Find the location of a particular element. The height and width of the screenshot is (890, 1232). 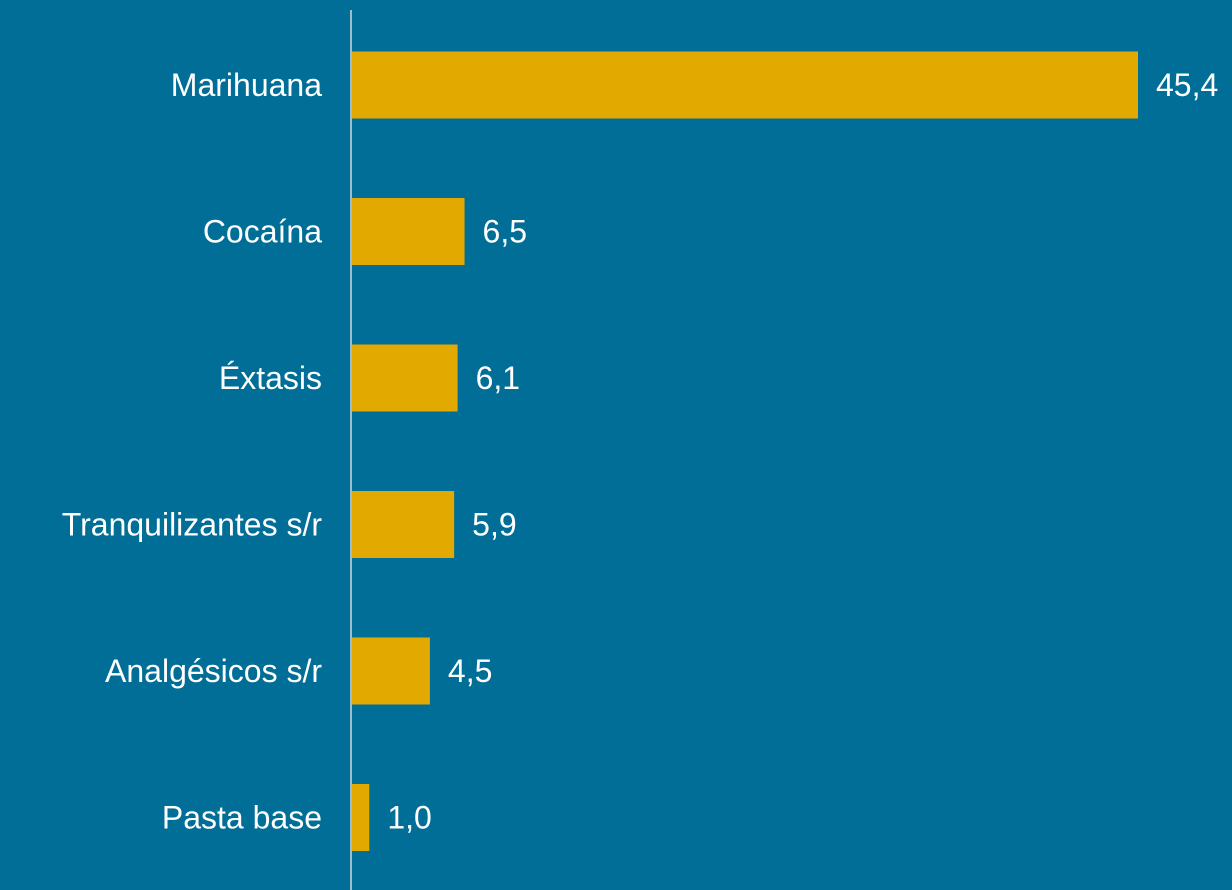

value-label: 5,9 is located at coordinates (494, 525).